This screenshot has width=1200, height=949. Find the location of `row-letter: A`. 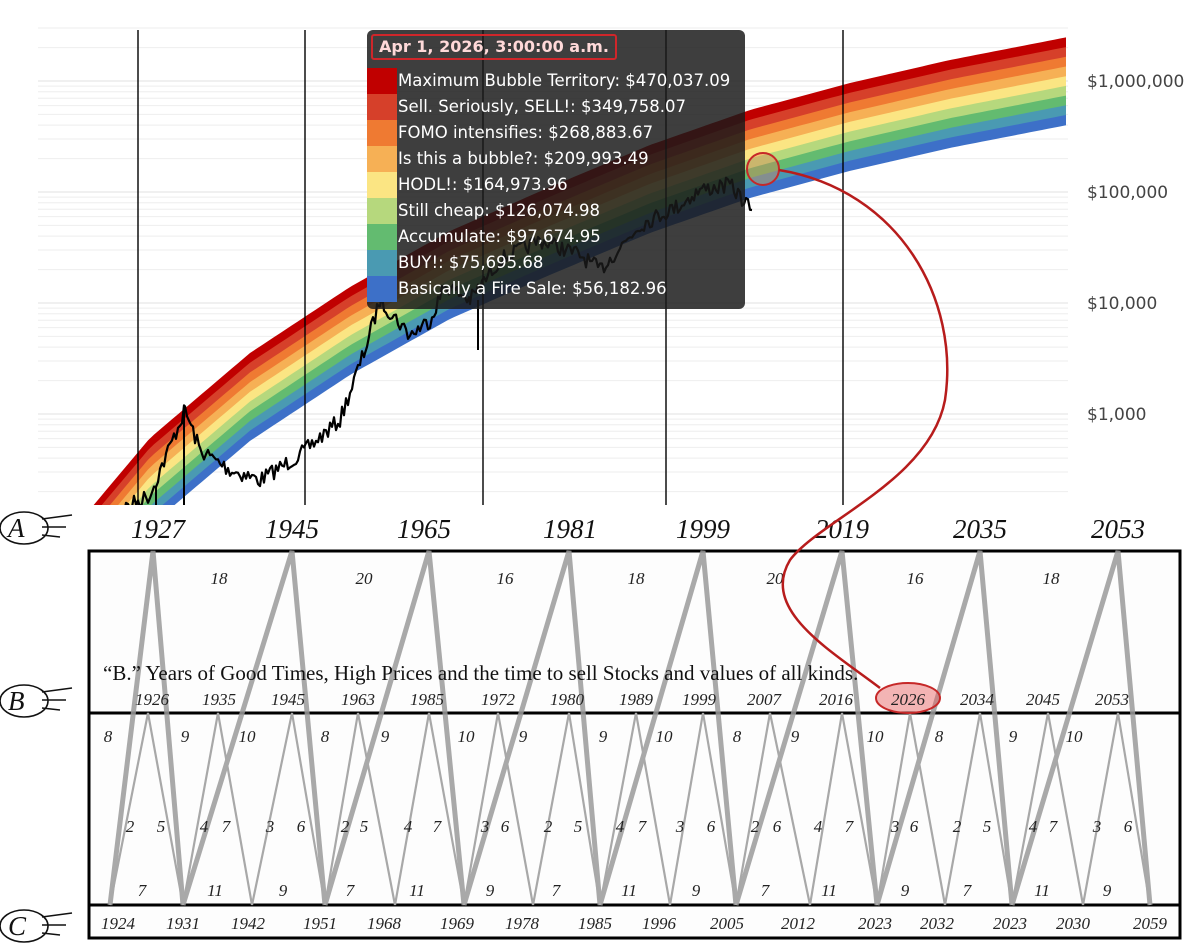

row-letter: A is located at coordinates (15, 528).